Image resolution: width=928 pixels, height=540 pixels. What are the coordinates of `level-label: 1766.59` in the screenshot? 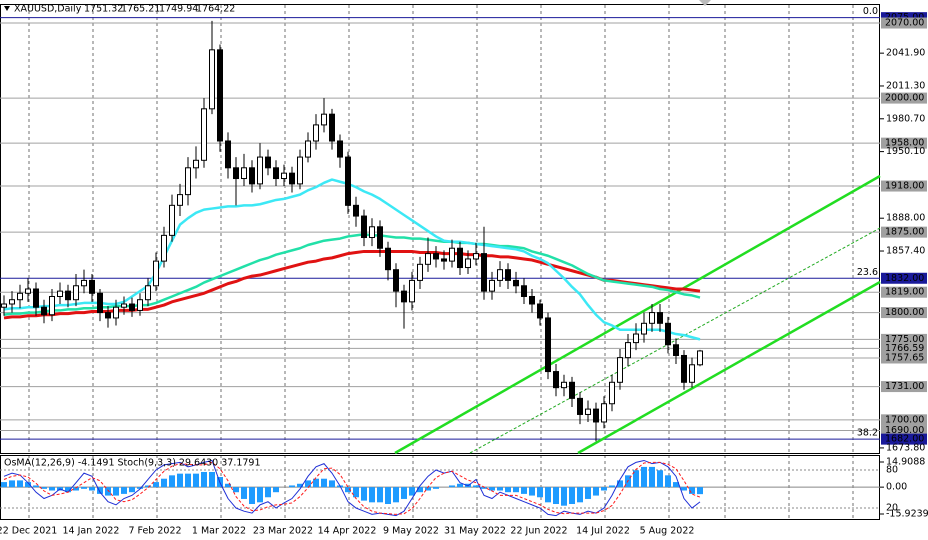 It's located at (904, 348).